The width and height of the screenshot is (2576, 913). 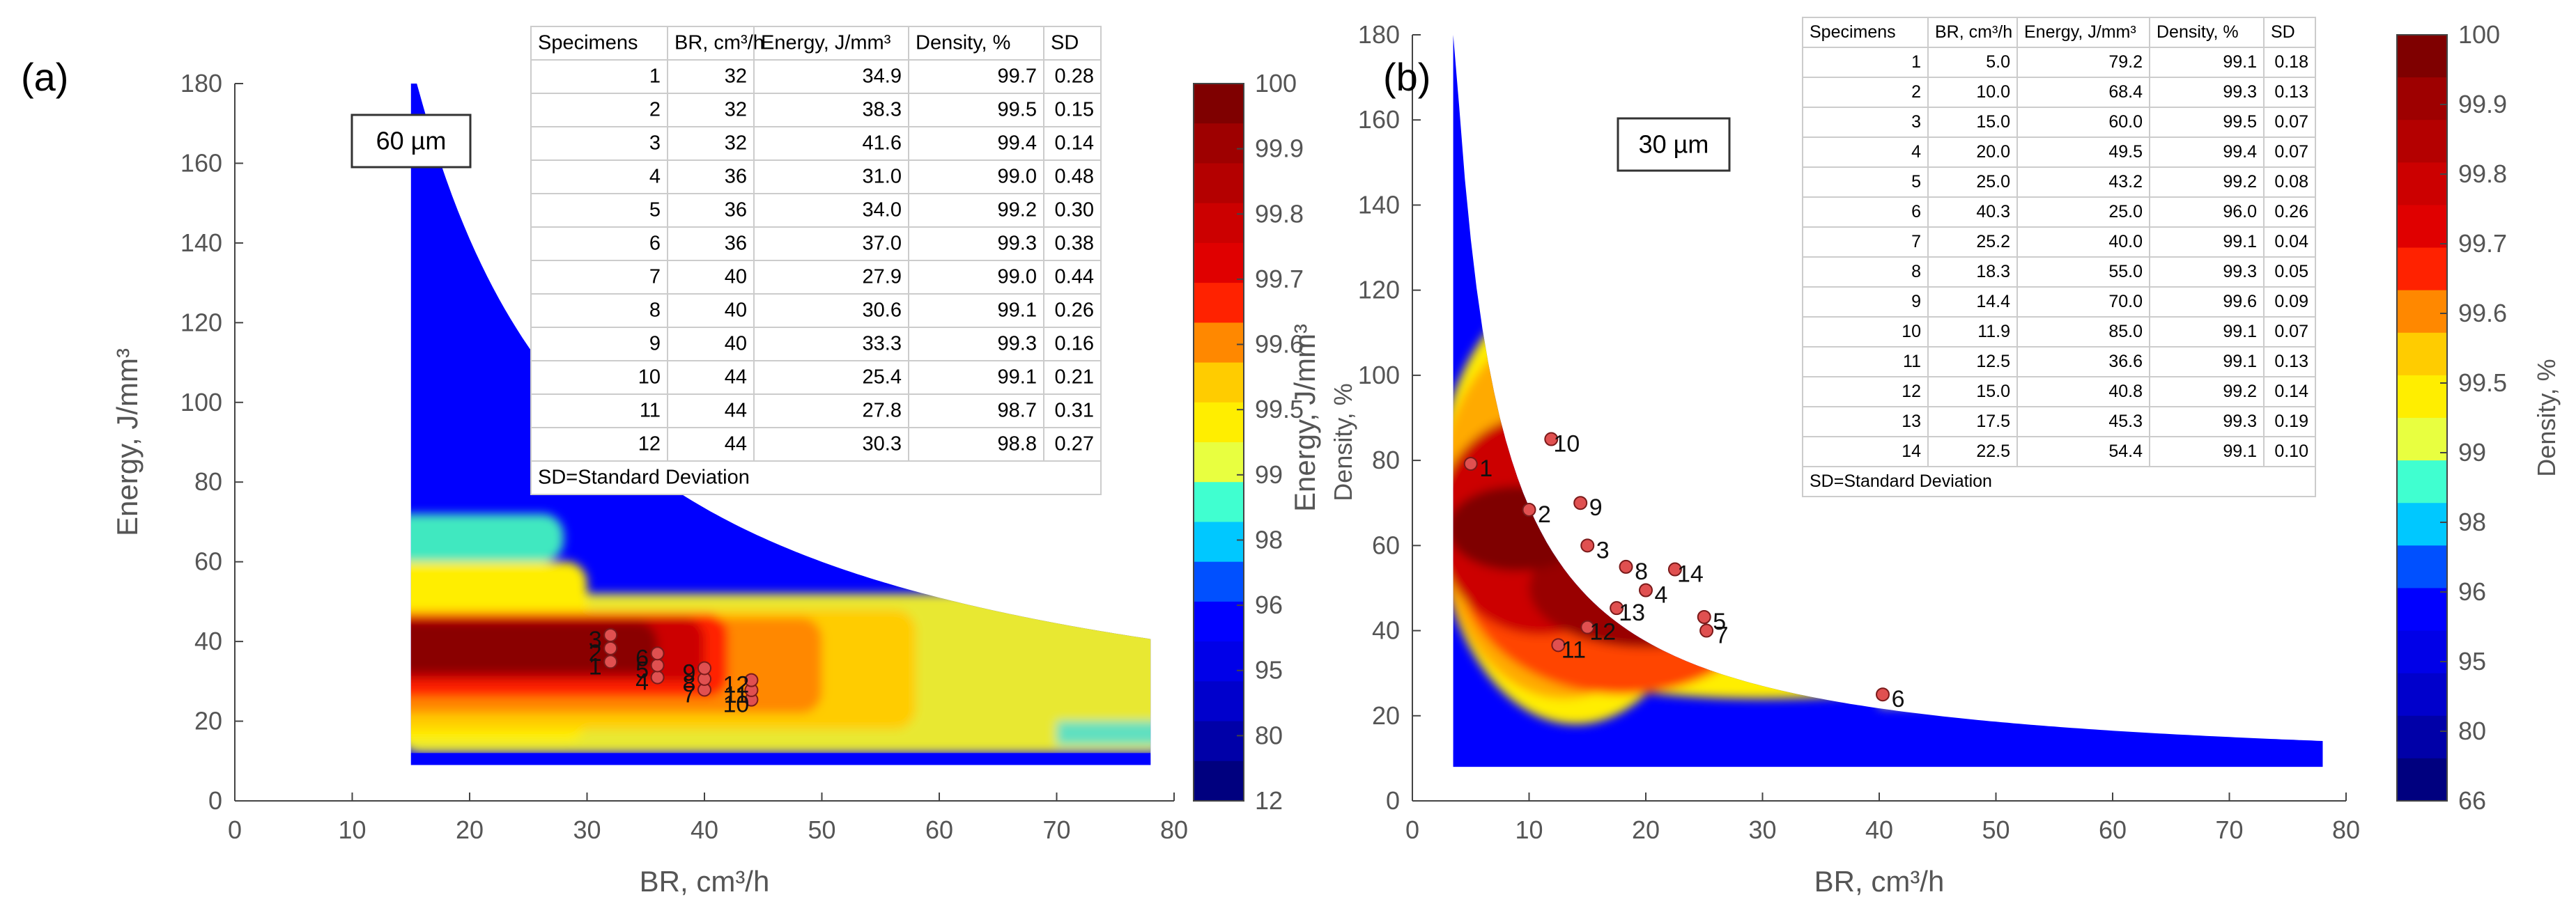 What do you see at coordinates (642, 682) in the screenshot?
I see `data-point-label: 4` at bounding box center [642, 682].